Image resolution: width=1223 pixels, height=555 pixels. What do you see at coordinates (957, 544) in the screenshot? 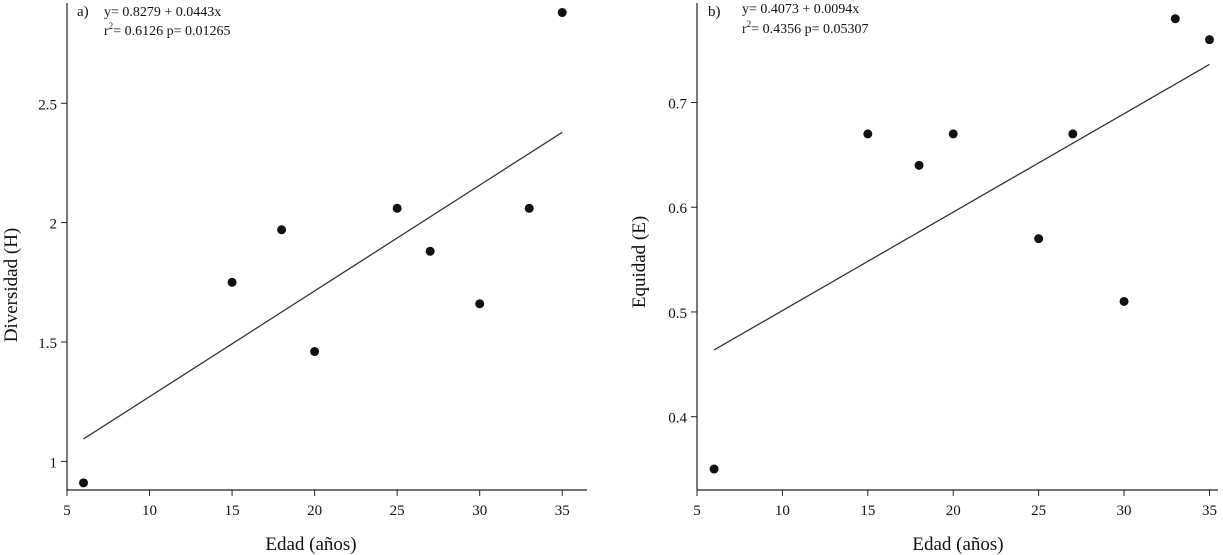
I see `x-axis-label-b: Edad (años)` at bounding box center [957, 544].